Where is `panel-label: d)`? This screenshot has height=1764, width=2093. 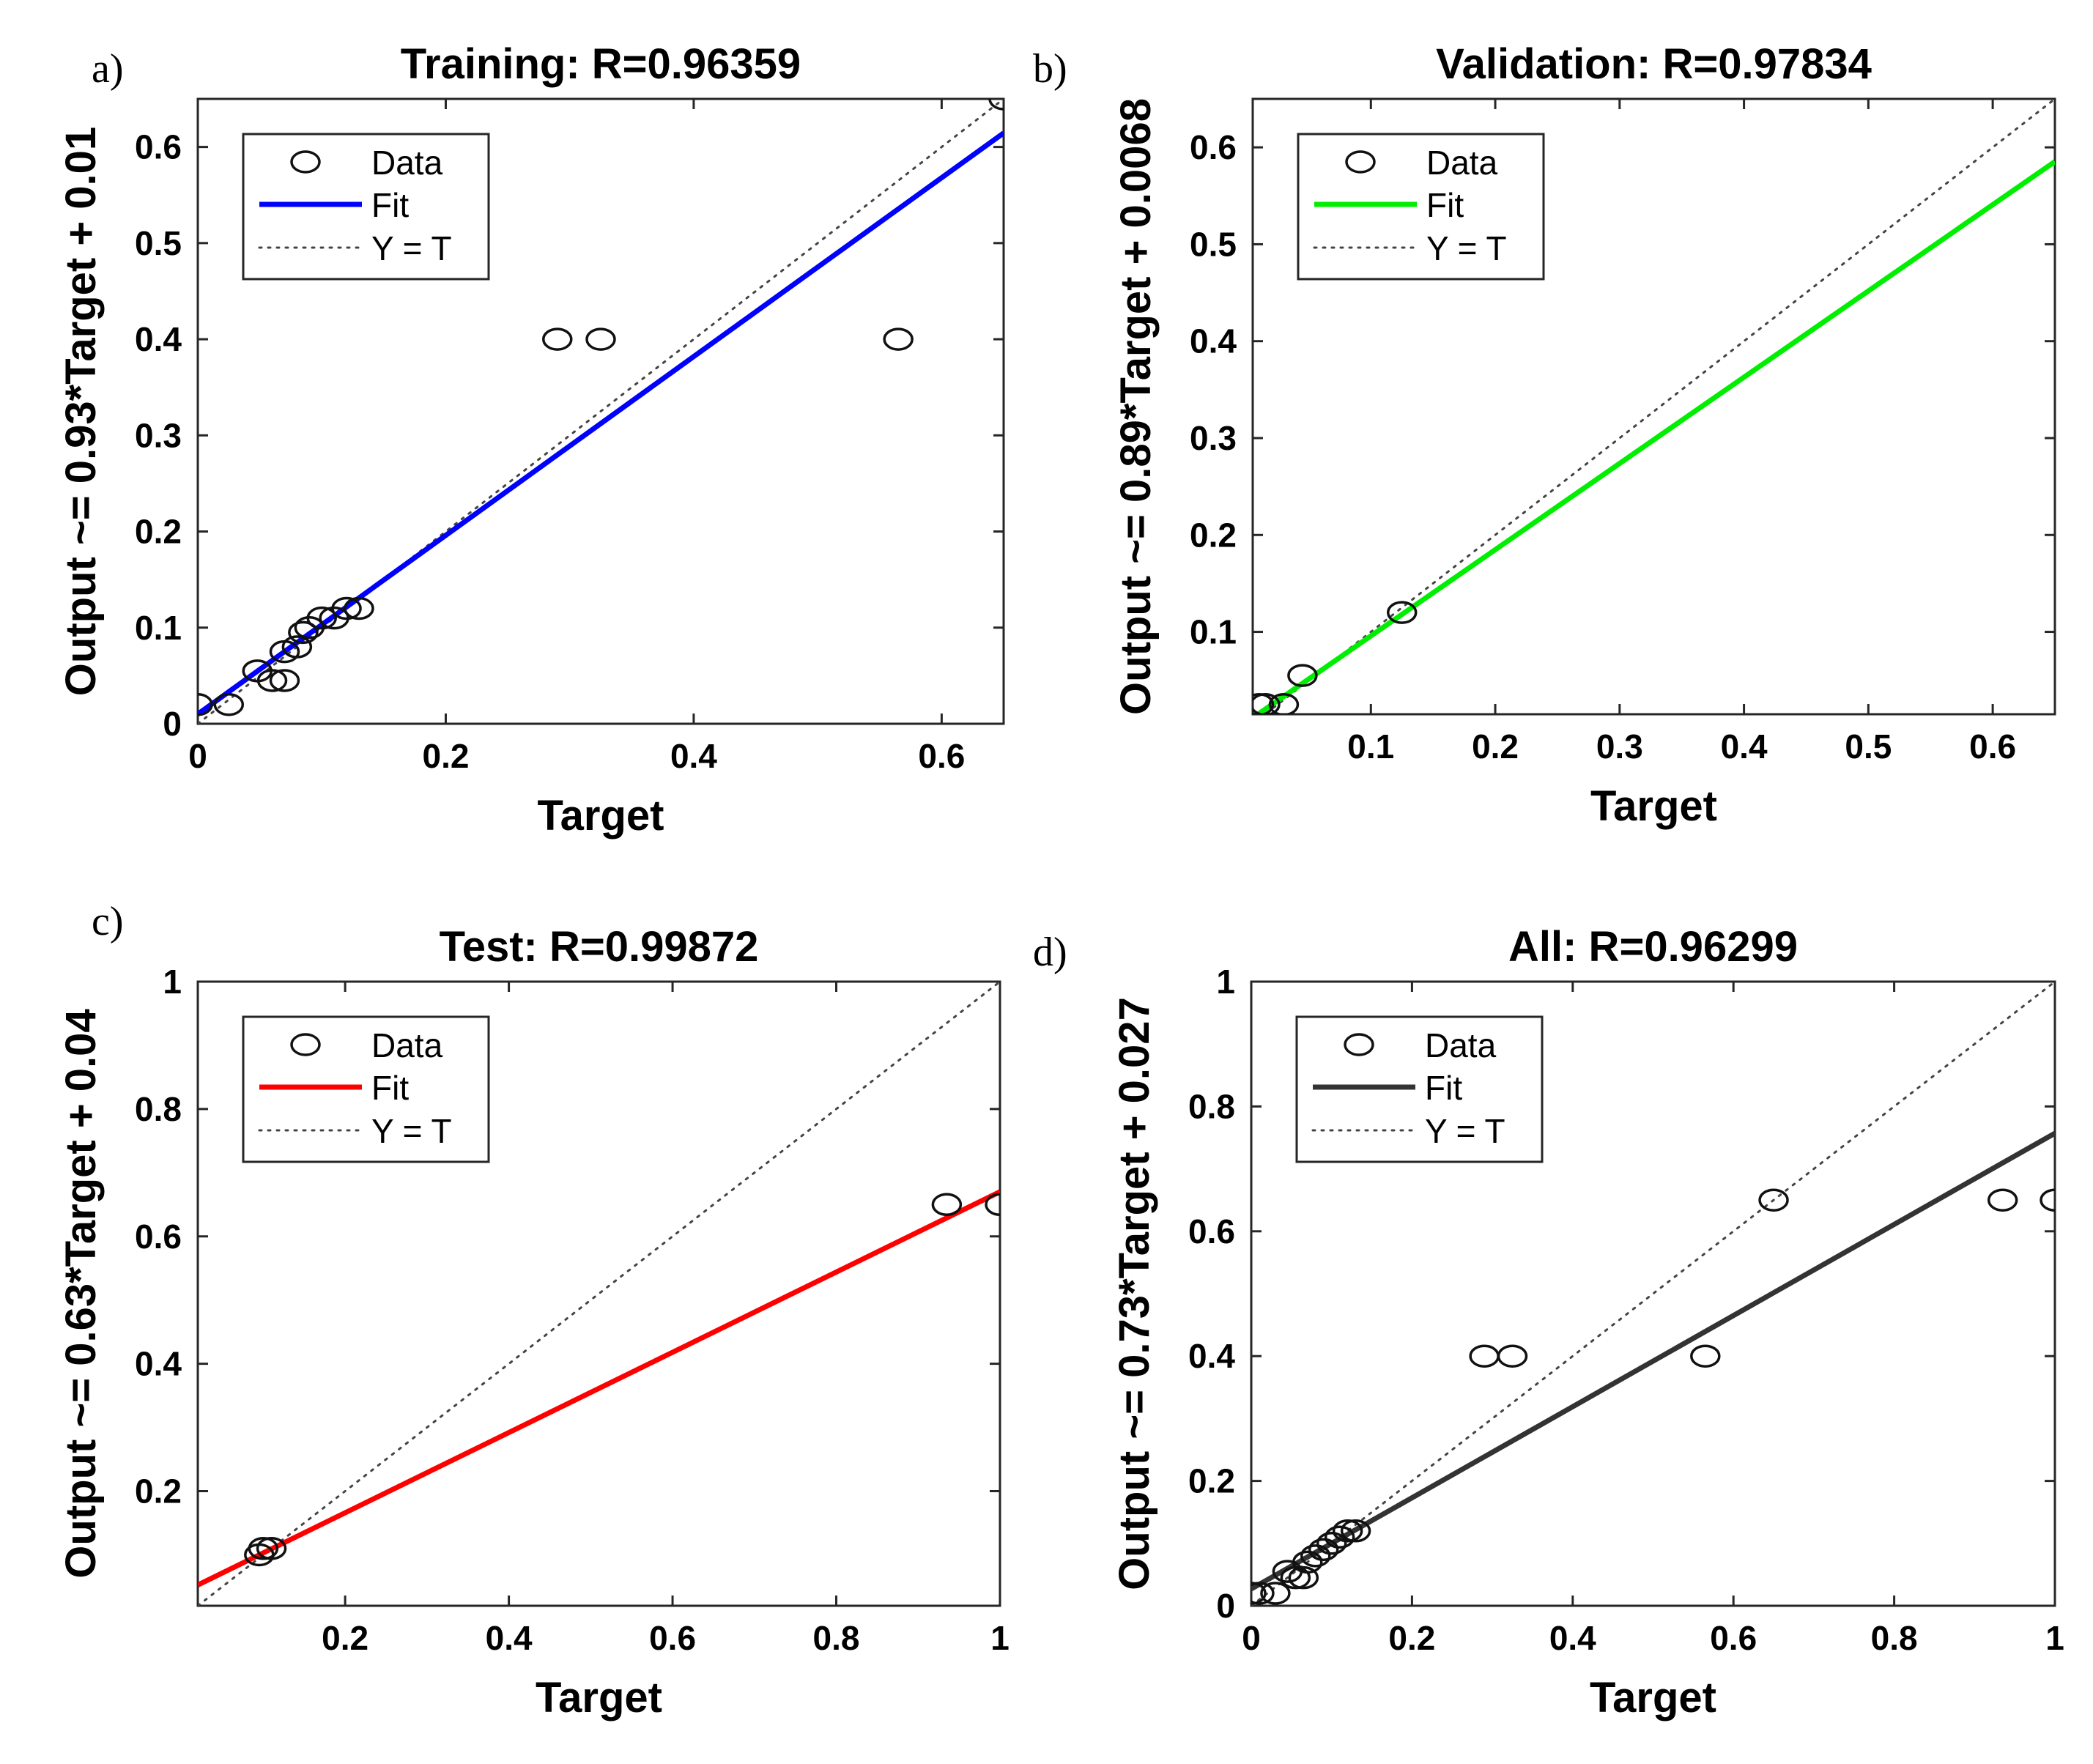
panel-label: d) is located at coordinates (1050, 952).